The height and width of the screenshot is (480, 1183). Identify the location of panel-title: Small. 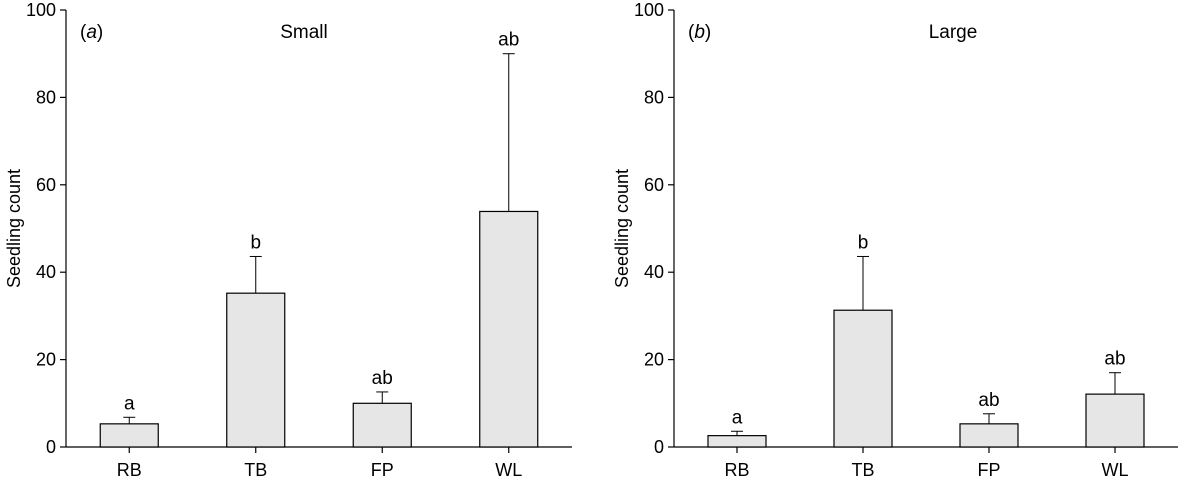
(304, 32).